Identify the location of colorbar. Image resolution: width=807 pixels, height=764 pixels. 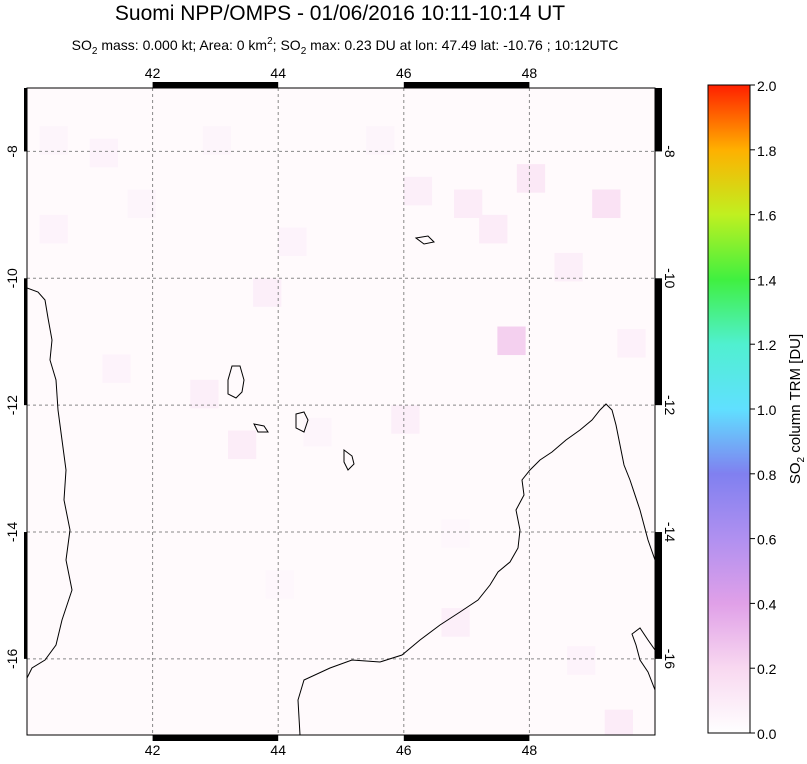
(729, 409).